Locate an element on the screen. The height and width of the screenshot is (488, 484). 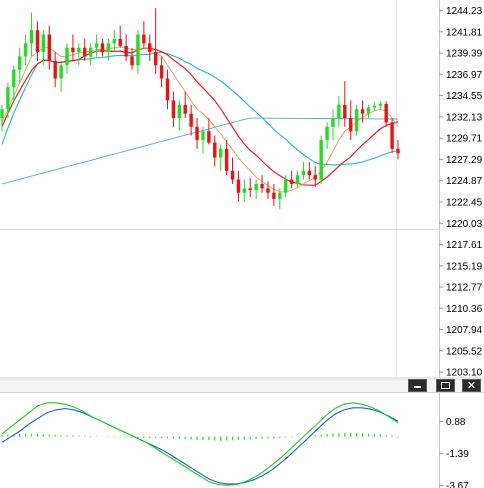
price-tick-label: 1210.36 is located at coordinates (464, 309).